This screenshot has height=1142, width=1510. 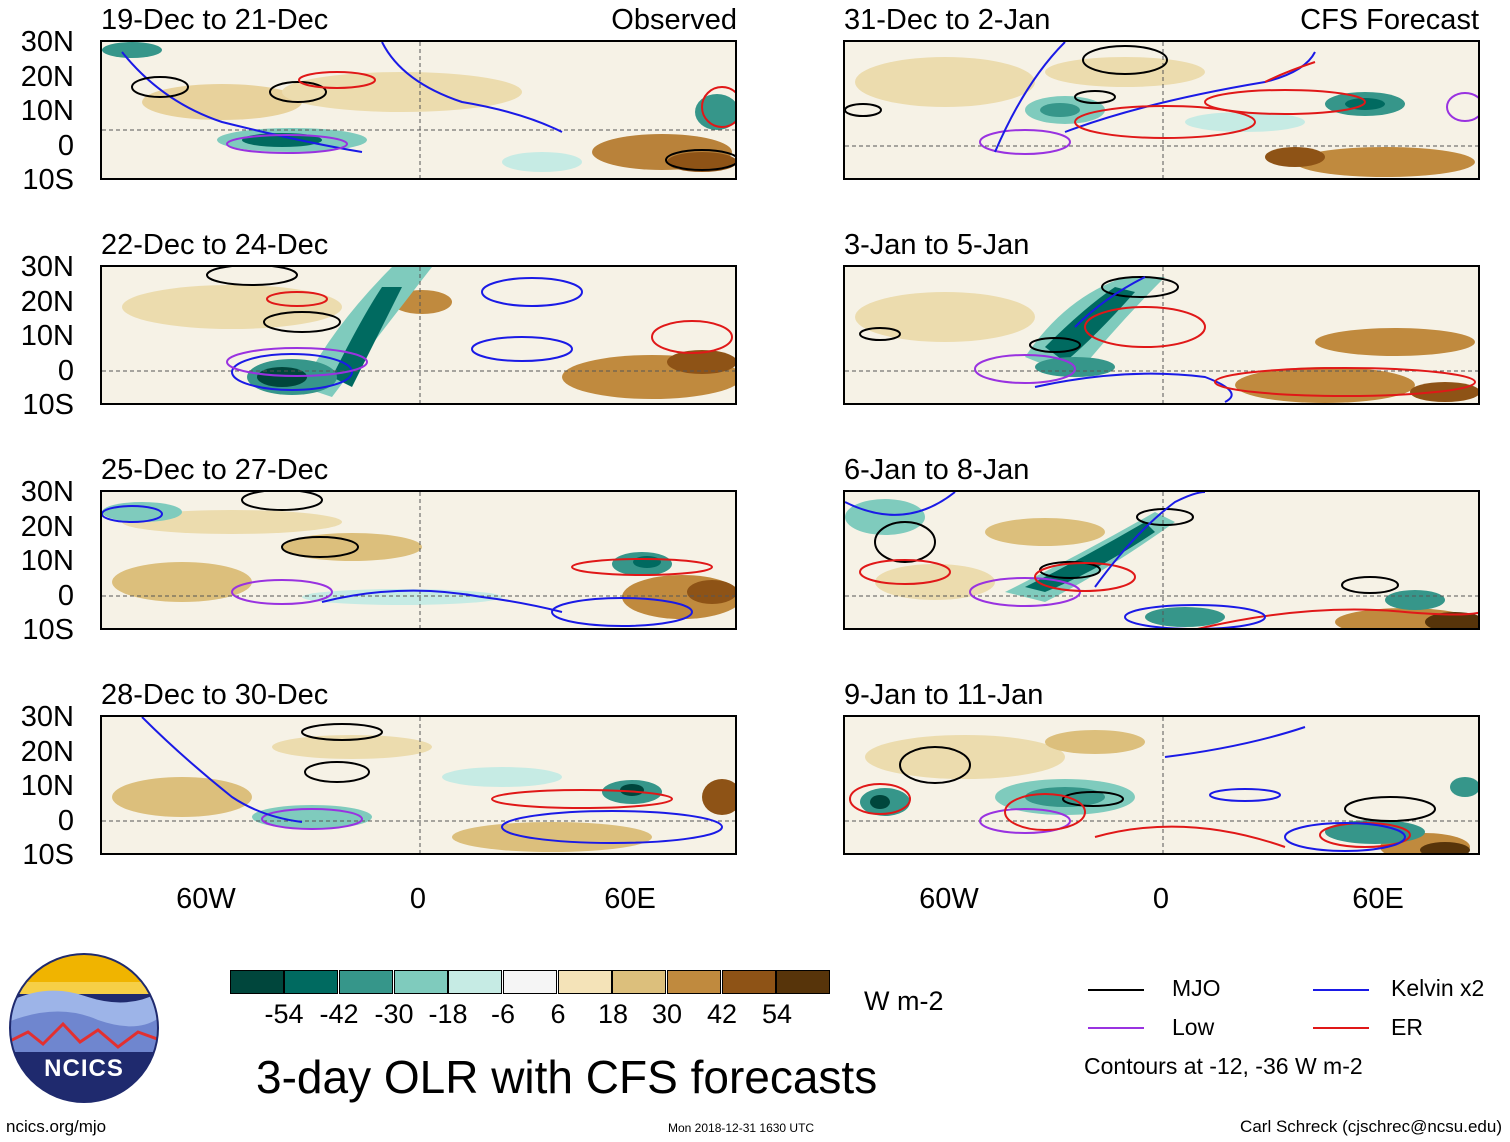 What do you see at coordinates (613, 1014) in the screenshot?
I see `colorbar-label: 18` at bounding box center [613, 1014].